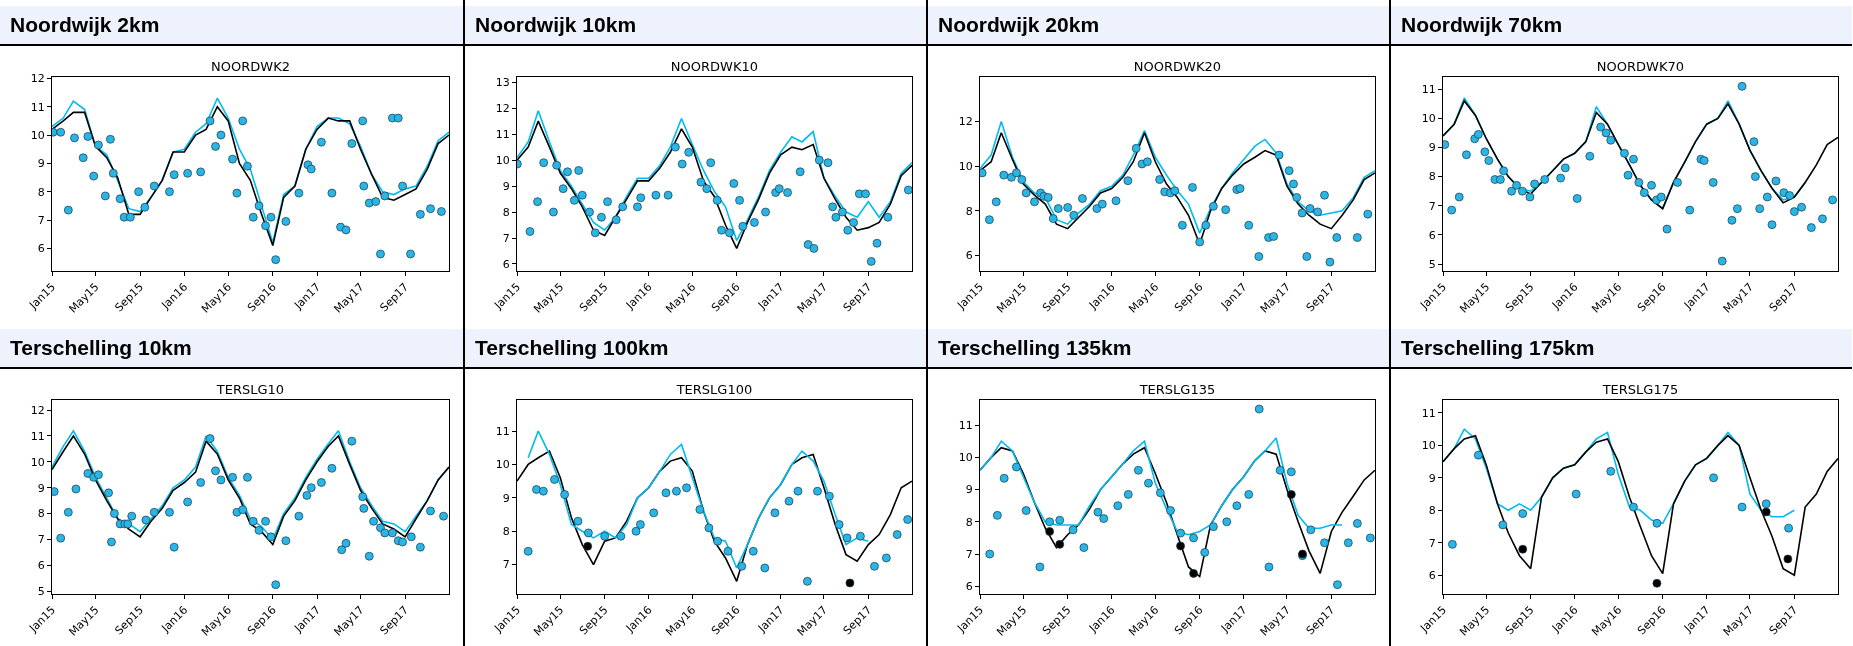 The height and width of the screenshot is (646, 1853). Describe the element at coordinates (1621, 26) in the screenshot. I see `chart-title: Noordwijk 70km` at that location.